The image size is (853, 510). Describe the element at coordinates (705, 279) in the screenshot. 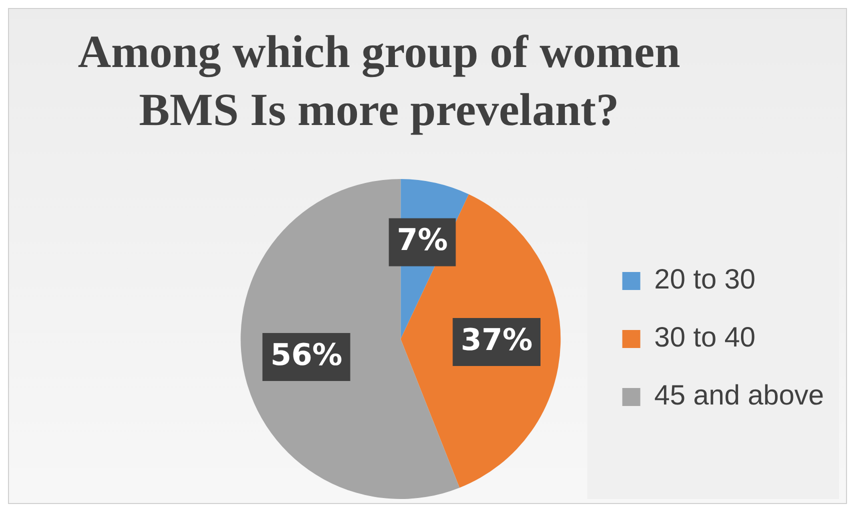

I see `legend-label: 20 to 30` at that location.